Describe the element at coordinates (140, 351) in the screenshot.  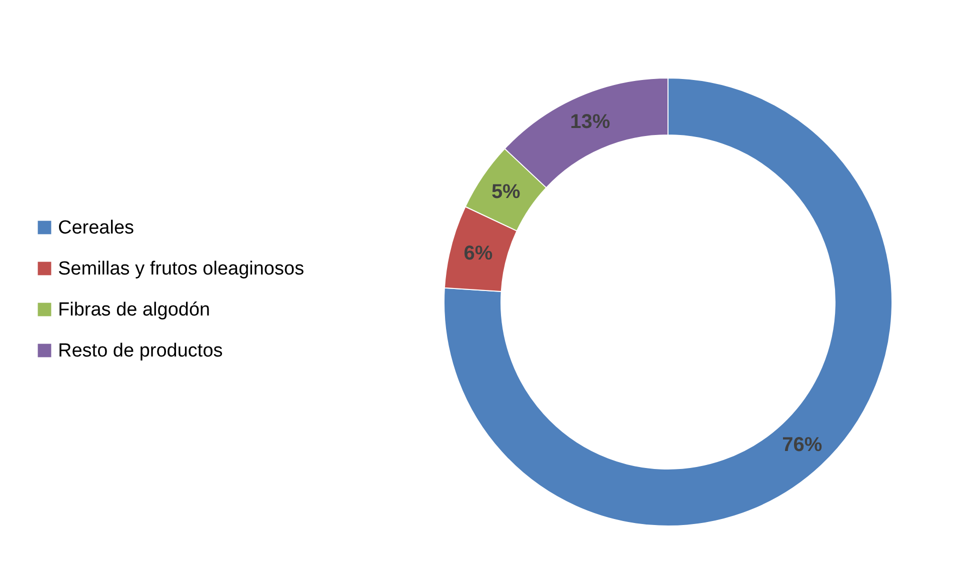
I see `legend-label: Resto de productos` at that location.